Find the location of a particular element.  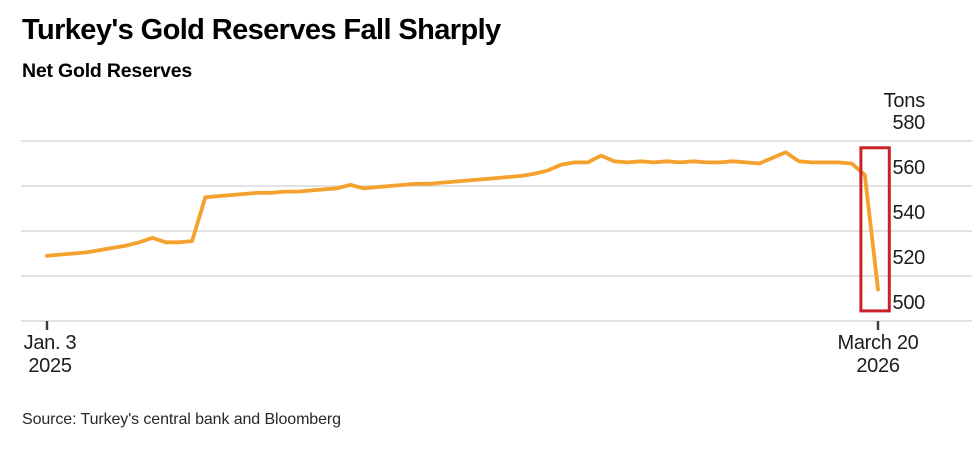

x-axis-label-start: Jan. 3 2025 is located at coordinates (50, 355).